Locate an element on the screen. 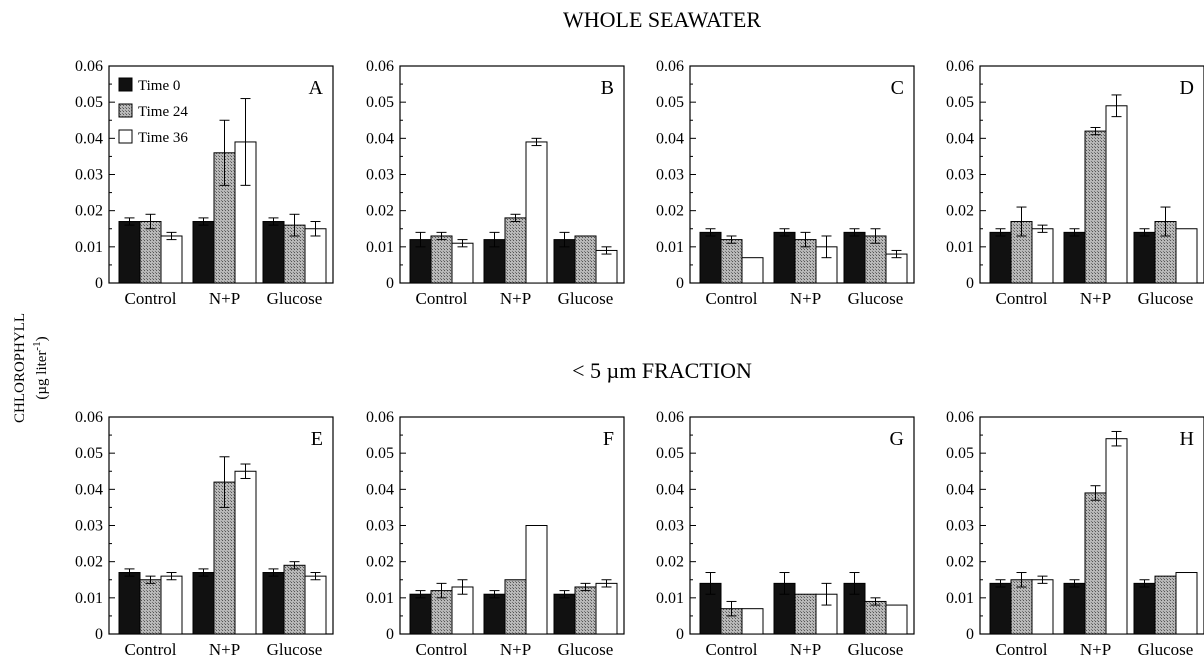 This screenshot has width=1204, height=660. y-axis-label-line1: CHLOROPHYLL is located at coordinates (20, 368).